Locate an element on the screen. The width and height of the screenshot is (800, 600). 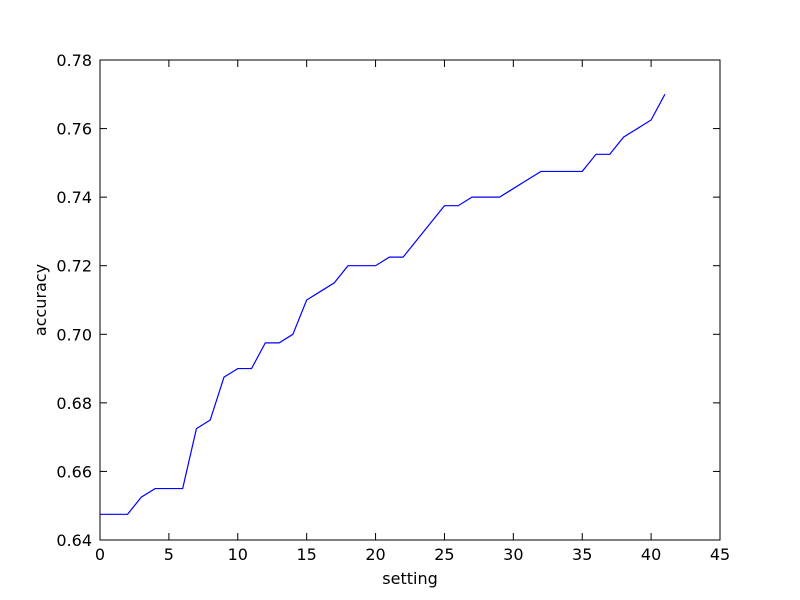
y-tick-label: 0.70 is located at coordinates (74, 334).